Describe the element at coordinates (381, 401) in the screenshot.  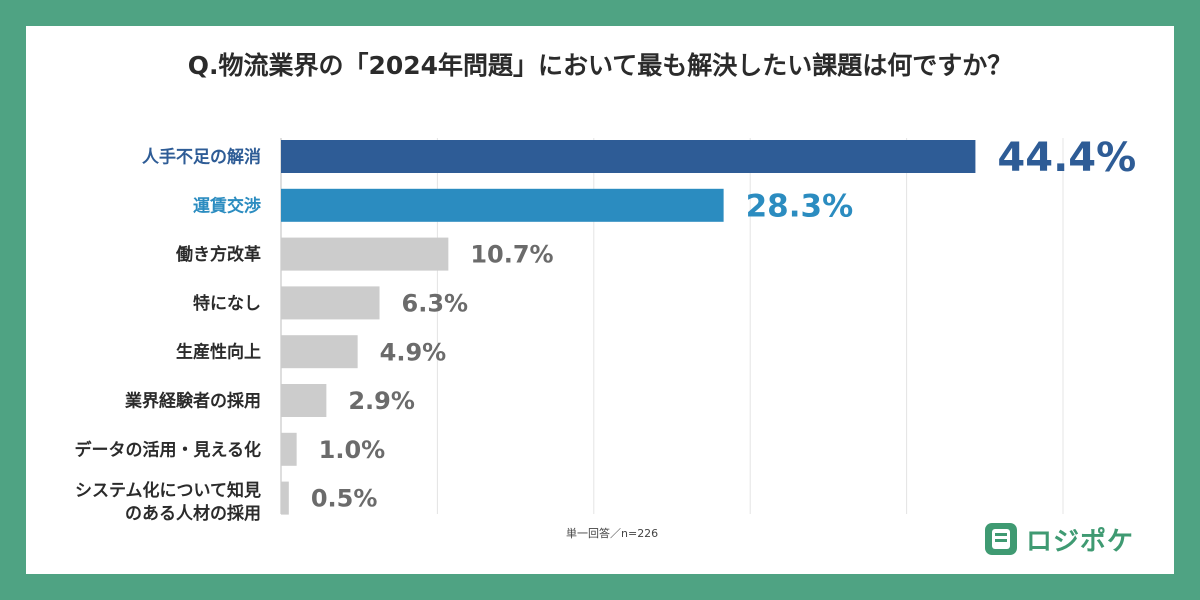
I see `value-label: 2.9%` at that location.